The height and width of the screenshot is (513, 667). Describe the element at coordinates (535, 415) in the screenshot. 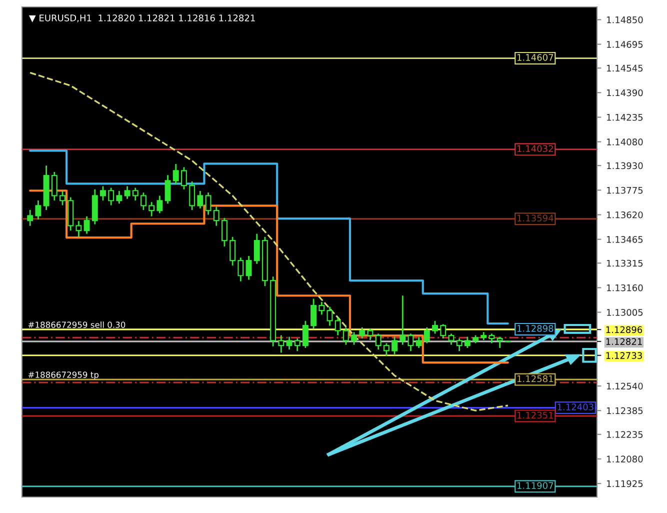

I see `ref-line-label: 1.12351` at that location.